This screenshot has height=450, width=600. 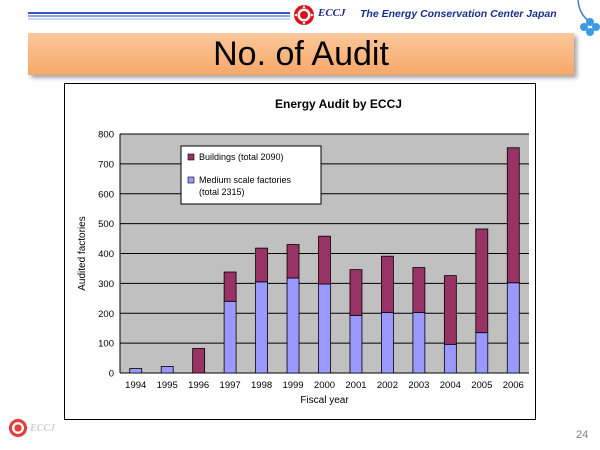 What do you see at coordinates (82, 253) in the screenshot?
I see `y-axis-label: Audited factories` at bounding box center [82, 253].